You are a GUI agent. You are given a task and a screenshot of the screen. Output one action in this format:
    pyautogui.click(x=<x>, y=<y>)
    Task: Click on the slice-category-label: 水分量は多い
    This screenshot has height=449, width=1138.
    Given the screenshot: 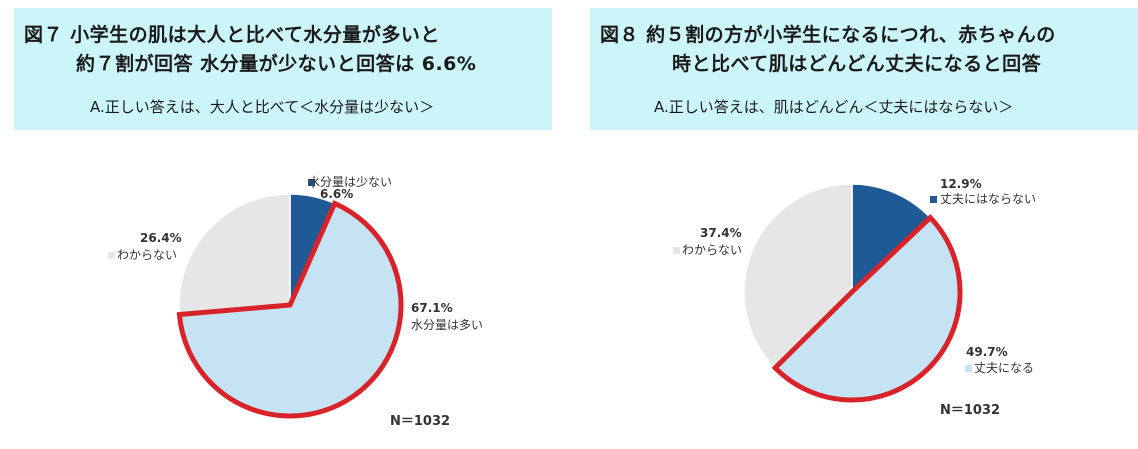 What is the action you would take?
    pyautogui.click(x=447, y=325)
    